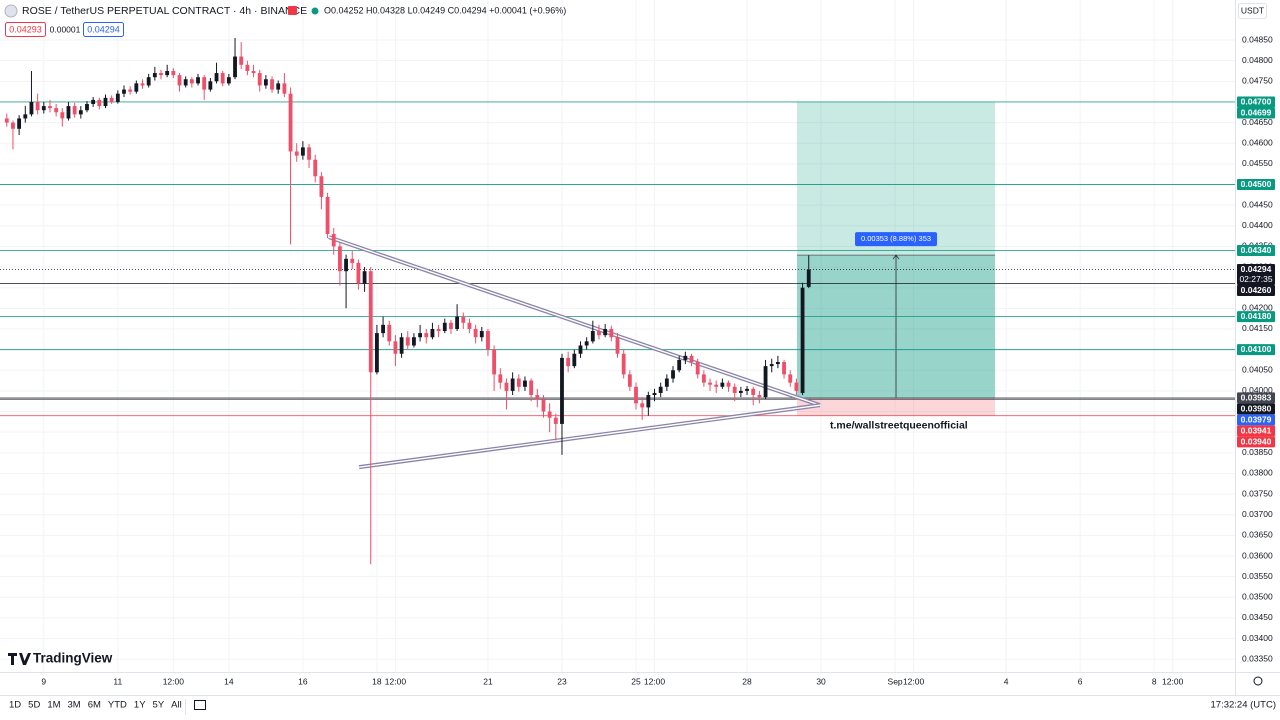 The width and height of the screenshot is (1280, 720). I want to click on date-range-icon, so click(200, 705).